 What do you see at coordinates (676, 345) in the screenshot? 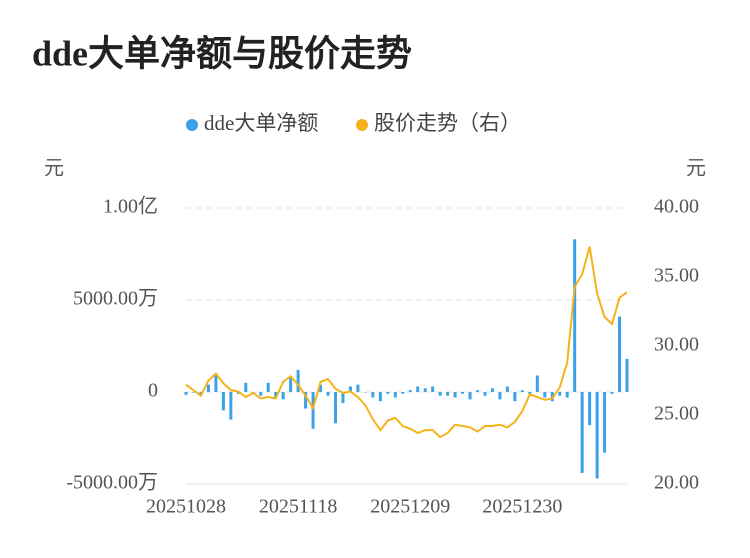
I see `y2-tick-label: 30.00` at bounding box center [676, 345].